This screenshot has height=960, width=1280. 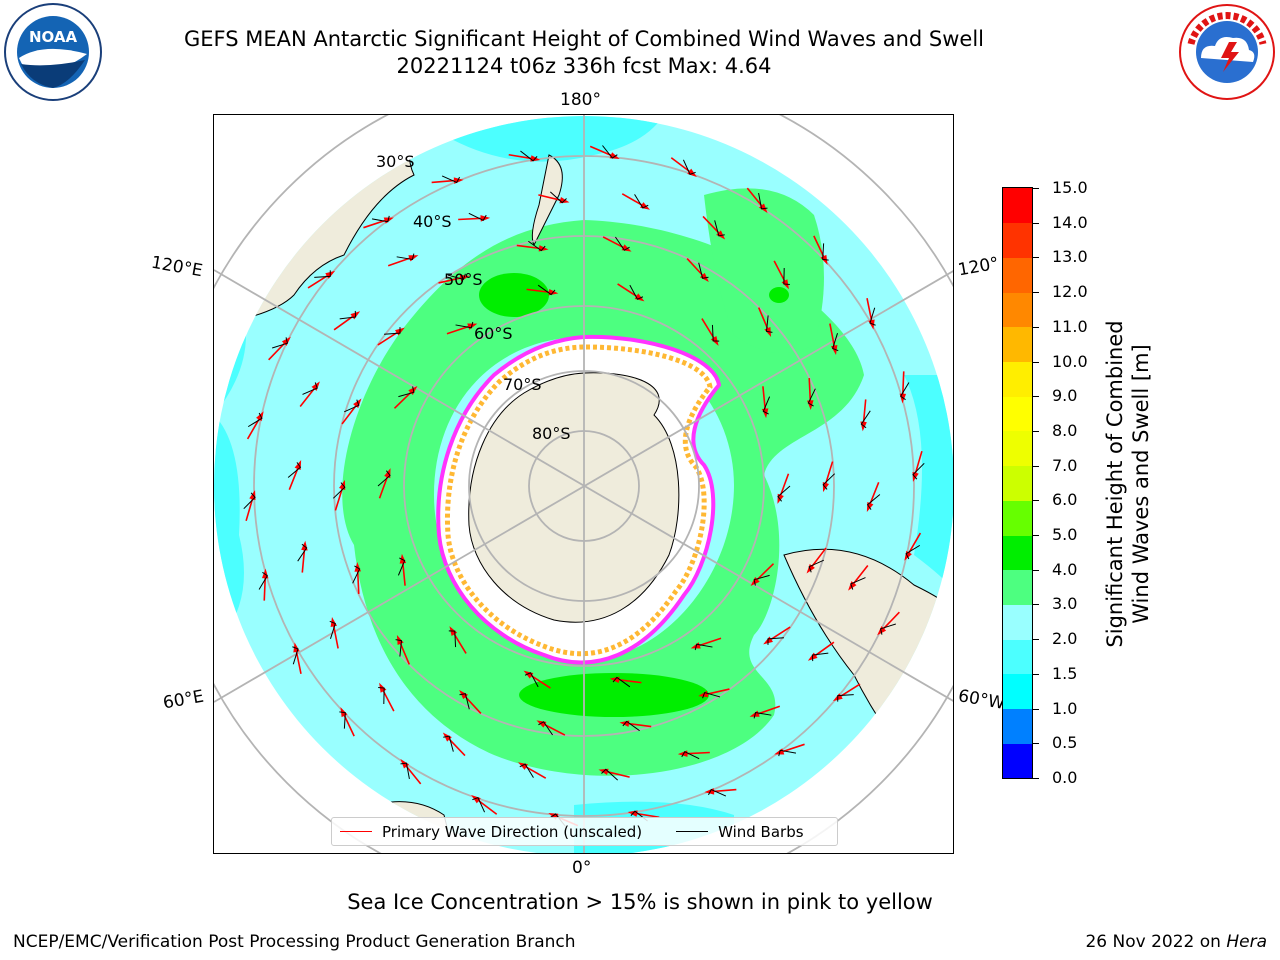 What do you see at coordinates (981, 700) in the screenshot?
I see `lon-label-60w: 60°W` at bounding box center [981, 700].